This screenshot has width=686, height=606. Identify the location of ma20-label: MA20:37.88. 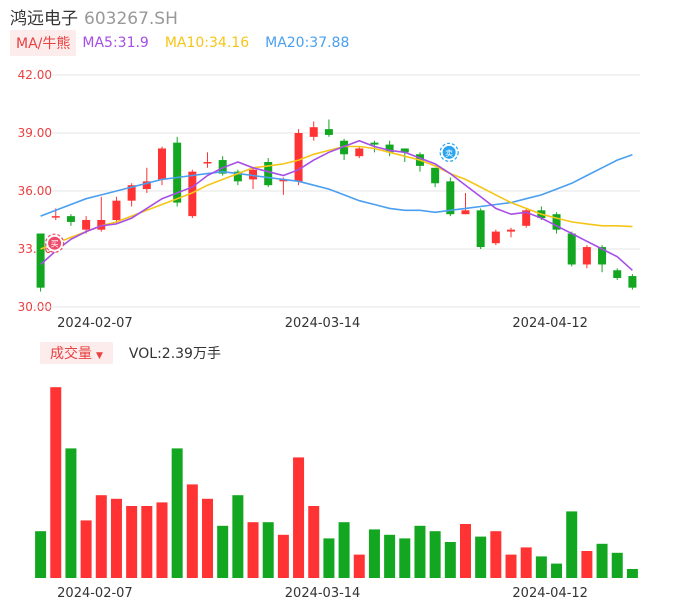
(307, 43).